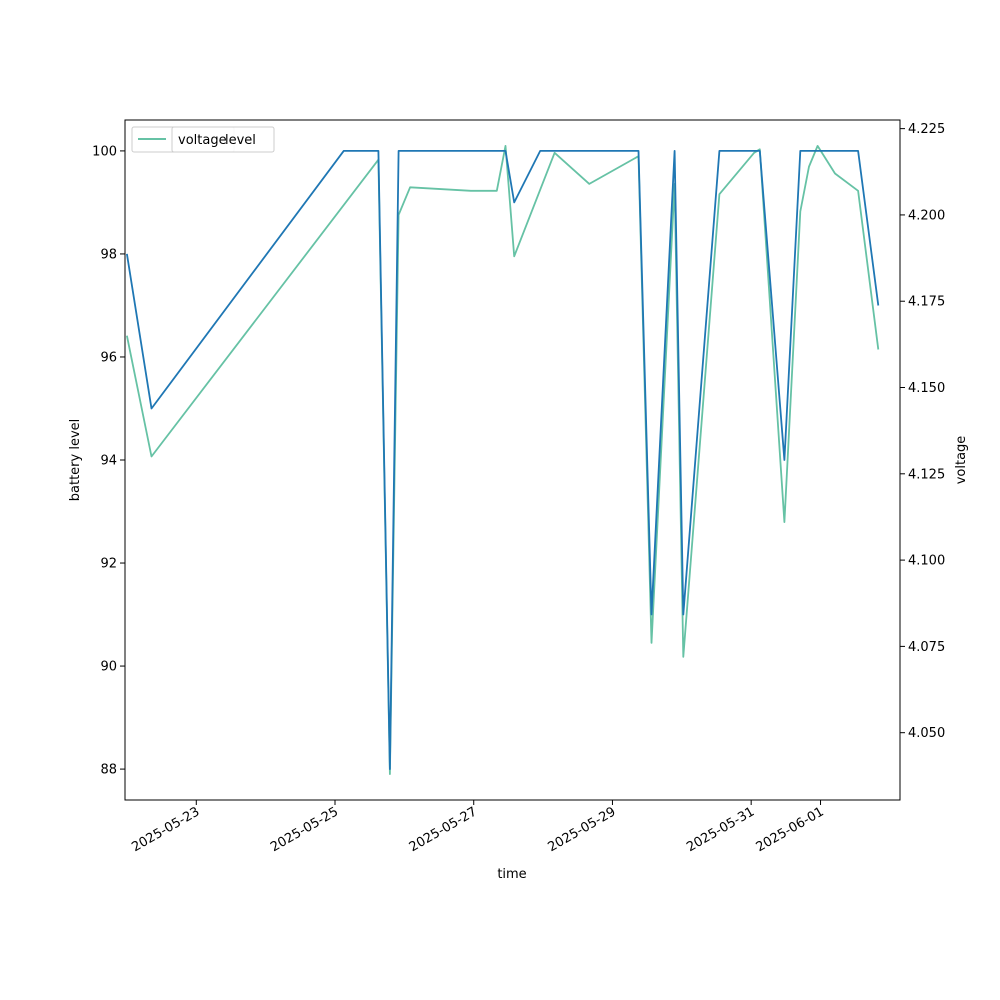 The height and width of the screenshot is (1000, 1000). What do you see at coordinates (108, 564) in the screenshot?
I see `left-tick-label: 92` at bounding box center [108, 564].